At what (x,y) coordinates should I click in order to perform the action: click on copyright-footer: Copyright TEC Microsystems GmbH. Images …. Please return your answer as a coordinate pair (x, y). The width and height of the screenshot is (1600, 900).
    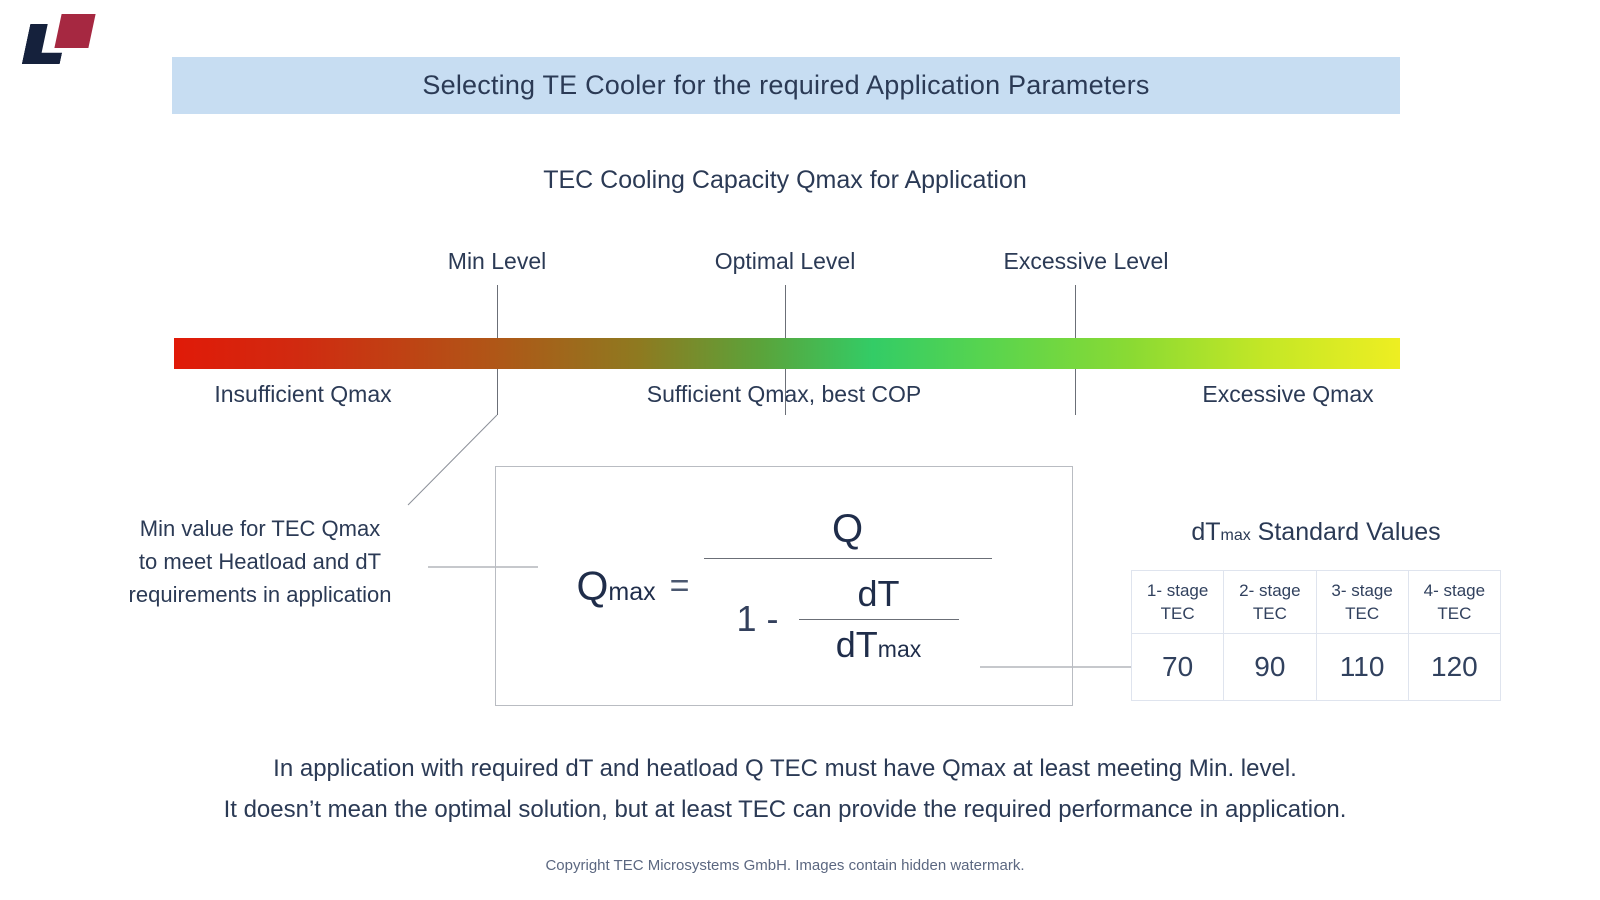
    Looking at the image, I should click on (785, 865).